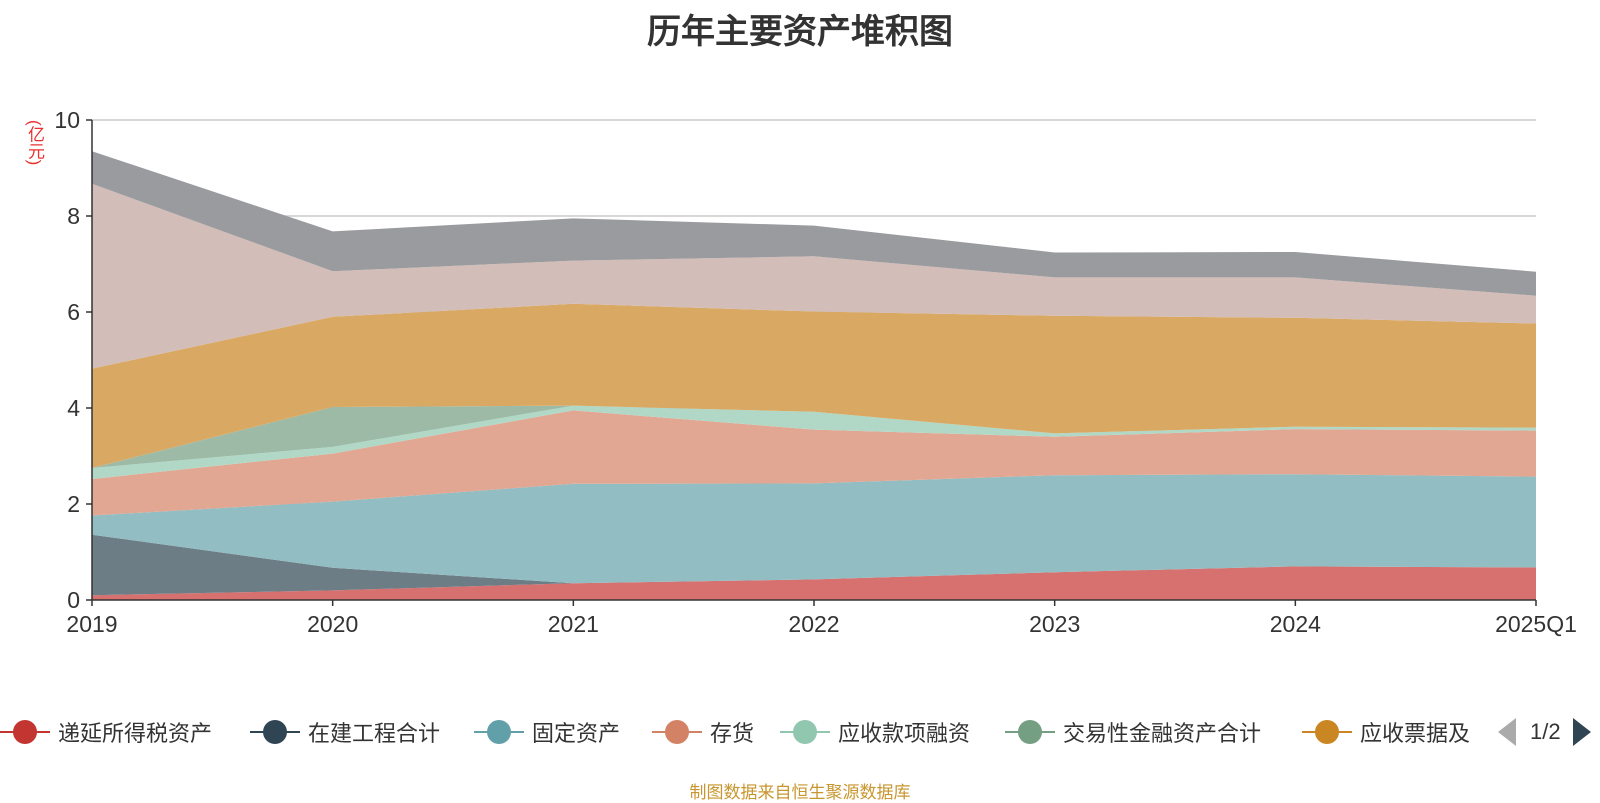 Image resolution: width=1600 pixels, height=803 pixels. Describe the element at coordinates (904, 733) in the screenshot. I see `legend-label: 应收款项融资` at that location.